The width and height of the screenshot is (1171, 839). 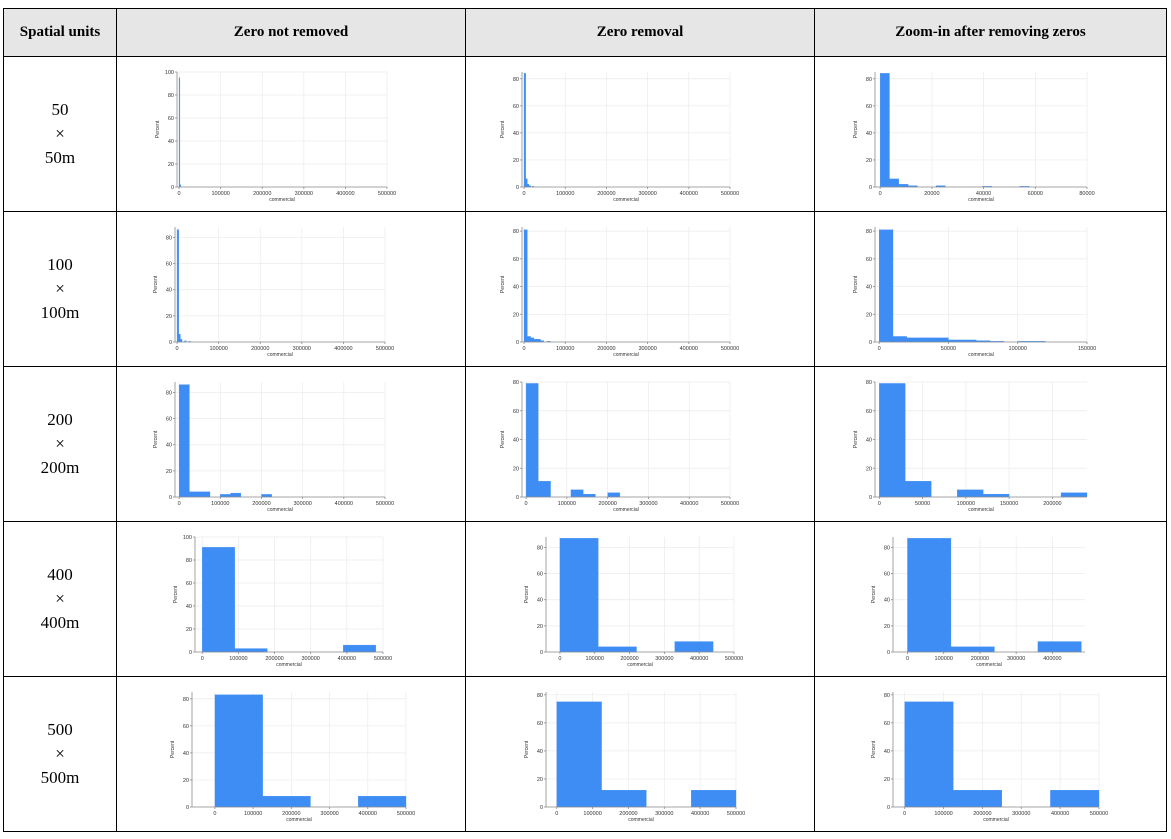 What do you see at coordinates (60, 264) in the screenshot?
I see `unit-top: 100` at bounding box center [60, 264].